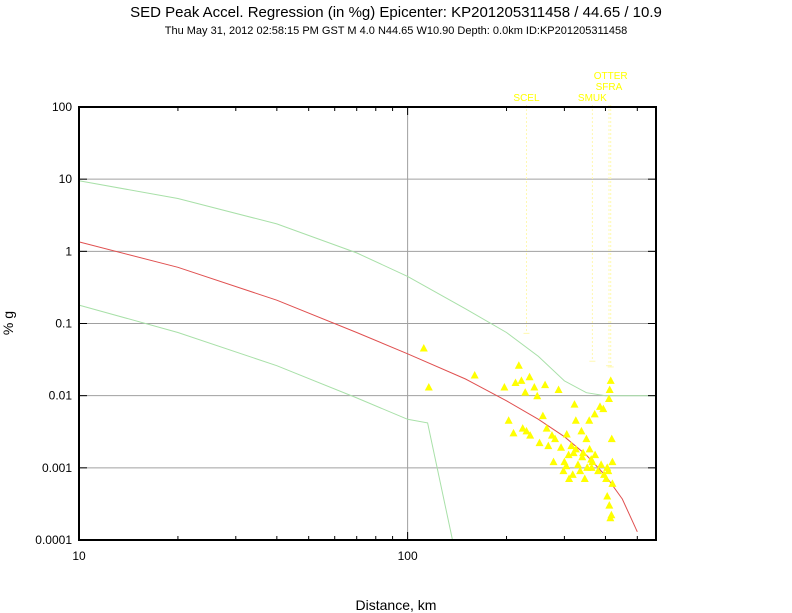 The height and width of the screenshot is (613, 792). What do you see at coordinates (611, 76) in the screenshot?
I see `station-label: OTTER` at bounding box center [611, 76].